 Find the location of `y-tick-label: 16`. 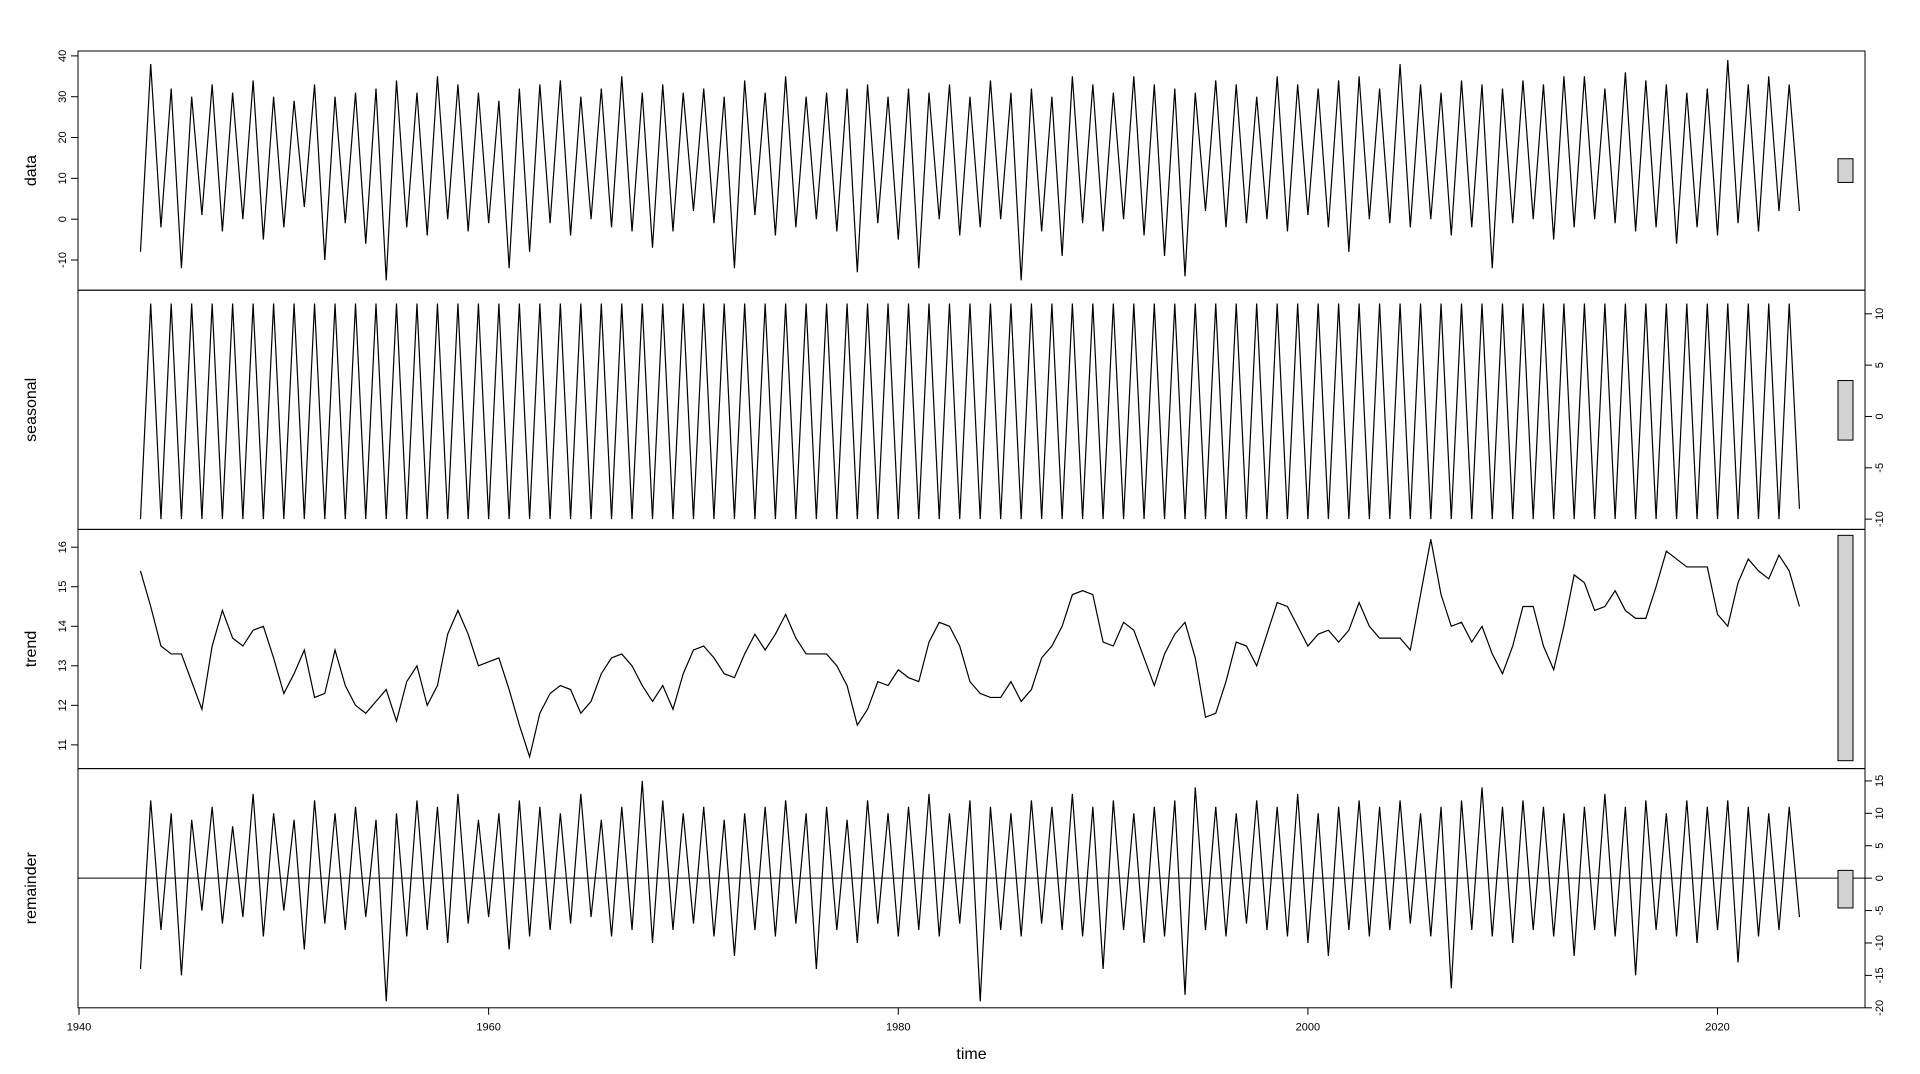

y-tick-label: 16 is located at coordinates (63, 547).